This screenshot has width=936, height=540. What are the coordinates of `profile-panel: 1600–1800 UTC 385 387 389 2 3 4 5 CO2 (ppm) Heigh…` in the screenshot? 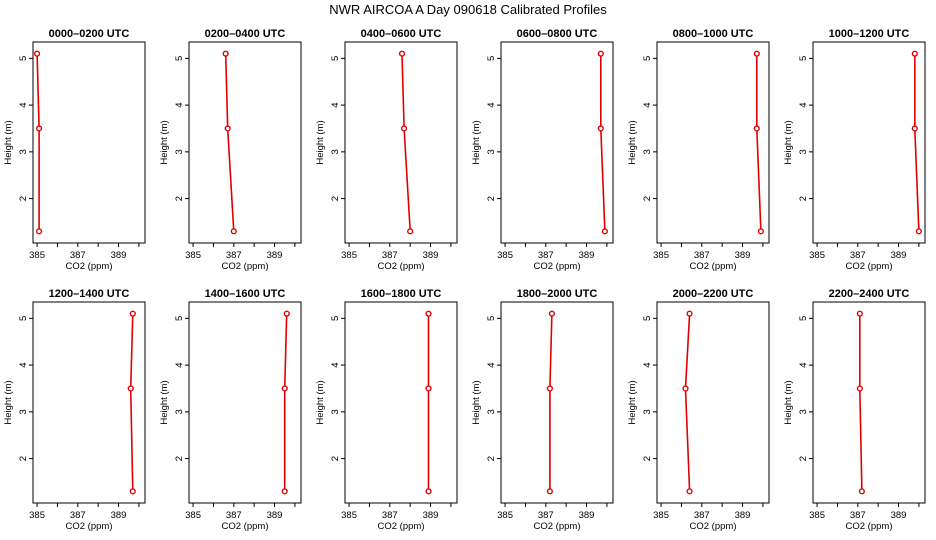 It's located at (386, 410).